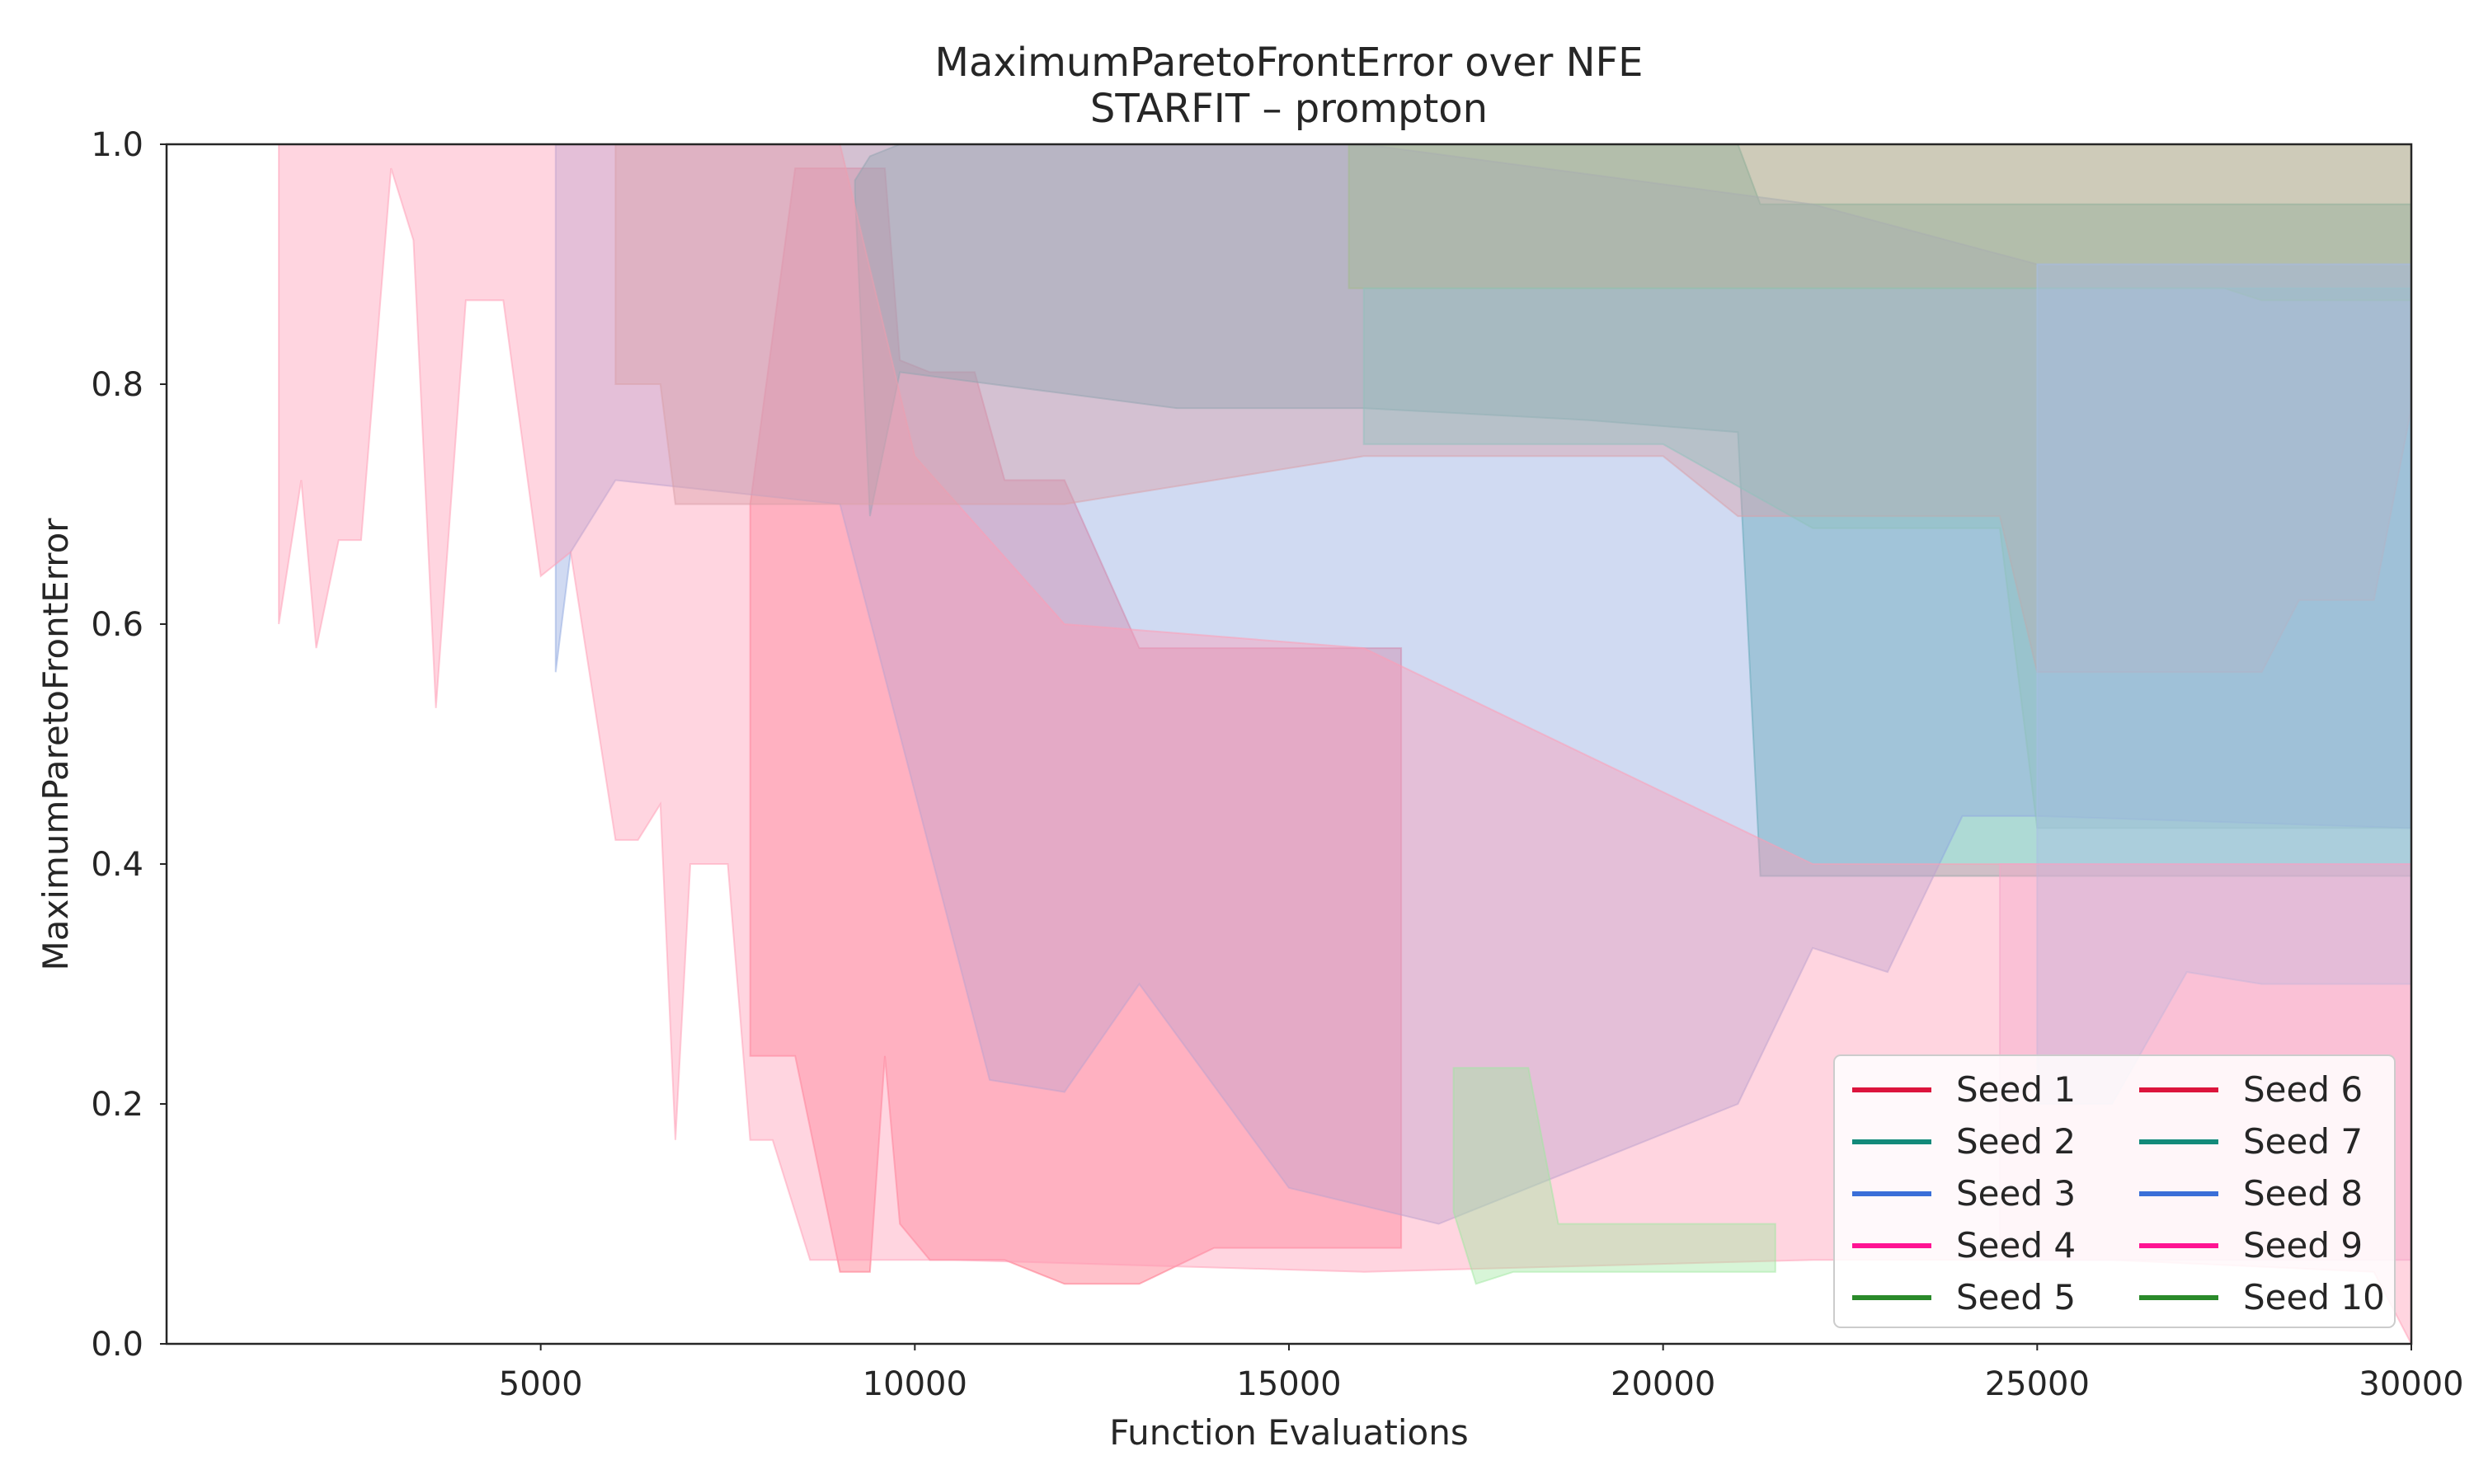  Describe the element at coordinates (2411, 1384) in the screenshot. I see `x-tick-label: 30000` at that location.